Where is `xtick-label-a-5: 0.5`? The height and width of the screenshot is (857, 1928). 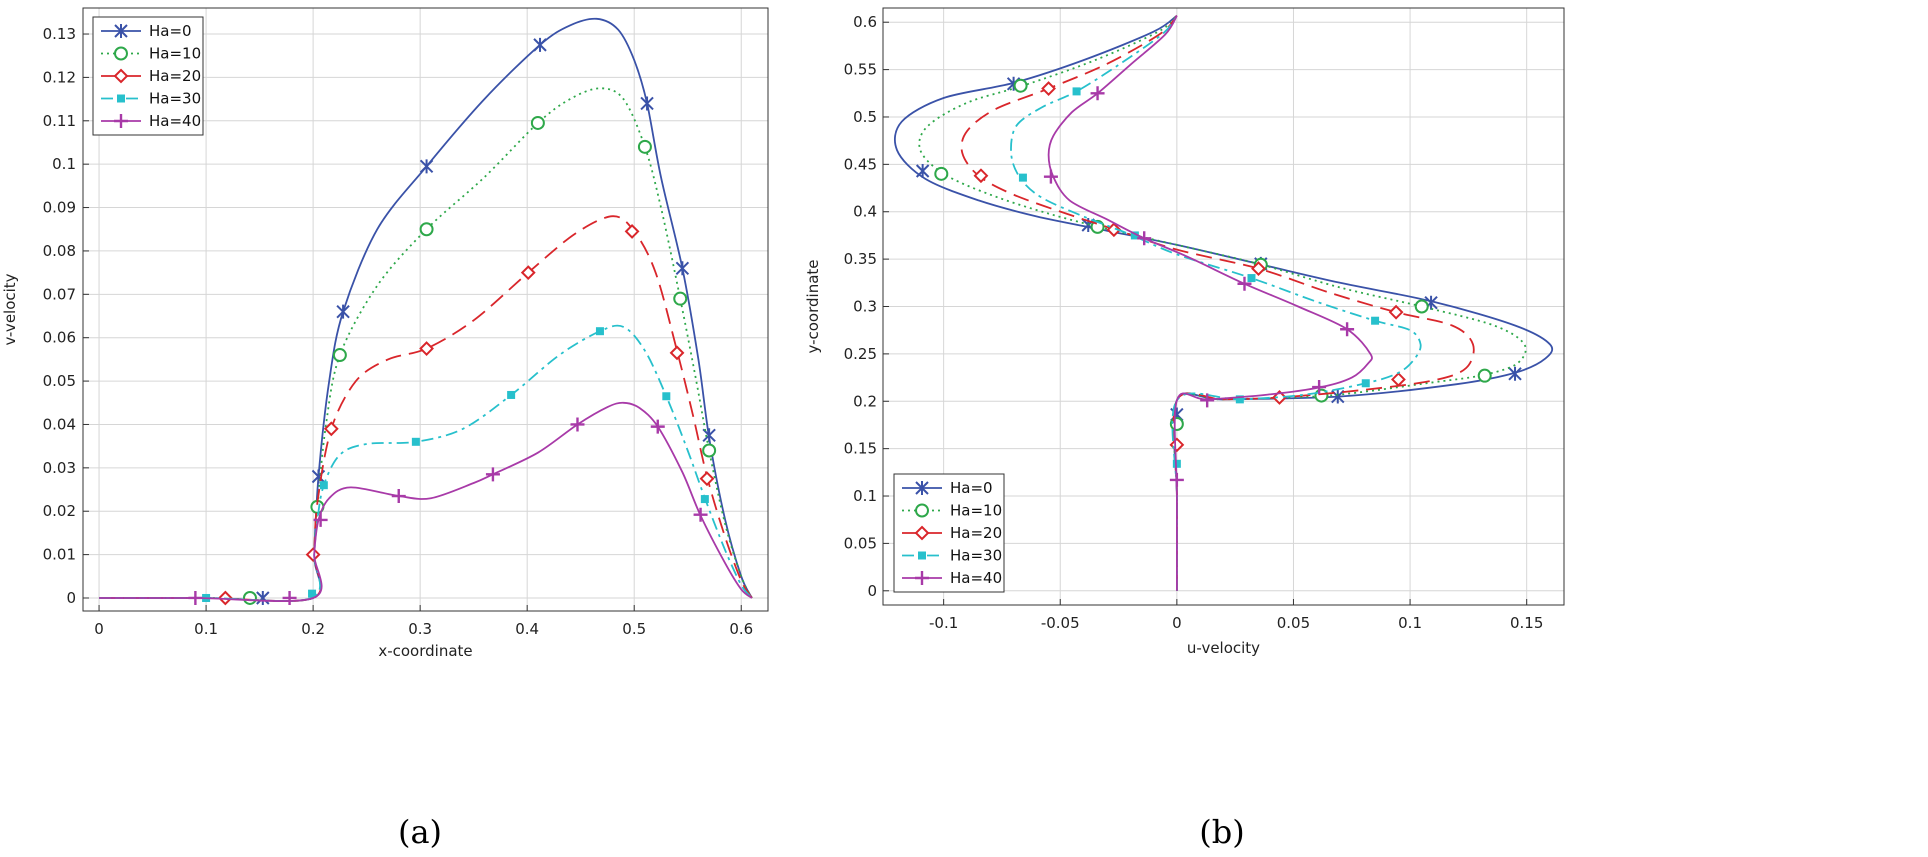 xtick-label-a-5: 0.5 is located at coordinates (634, 629).